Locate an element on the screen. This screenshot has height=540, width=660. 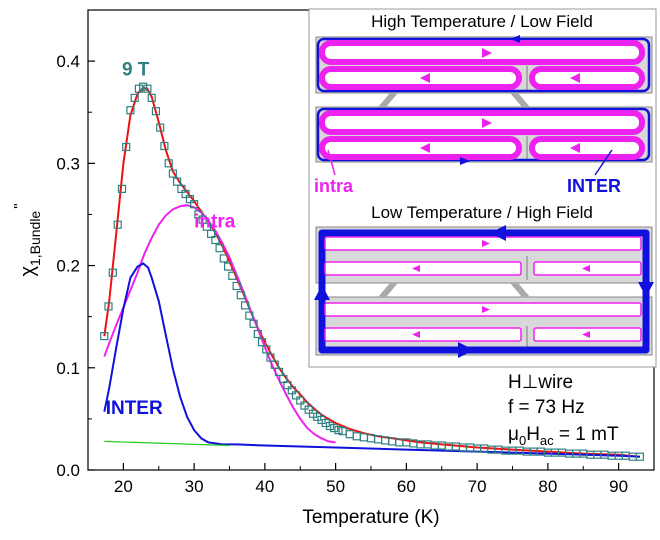
annotation-inter: INTER is located at coordinates (134, 408).